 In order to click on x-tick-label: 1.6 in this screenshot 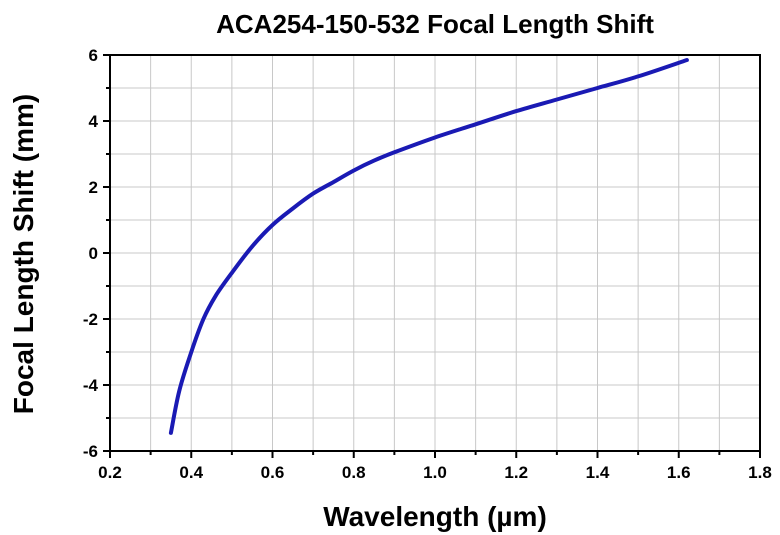, I will do `click(679, 472)`.